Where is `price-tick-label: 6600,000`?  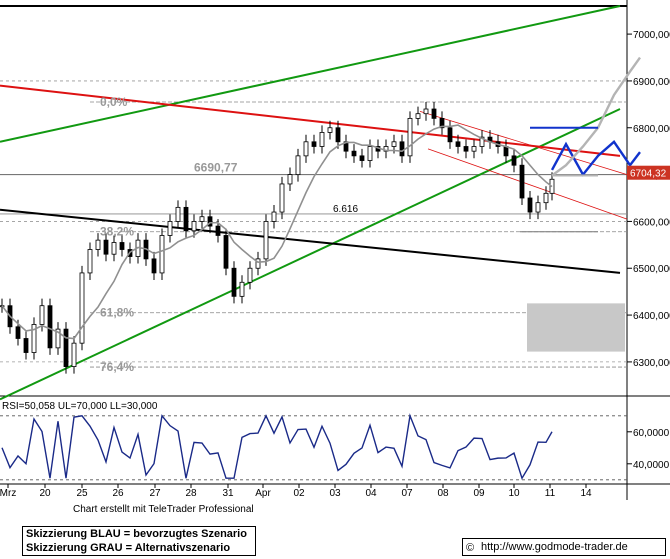 price-tick-label: 6600,000 is located at coordinates (651, 222).